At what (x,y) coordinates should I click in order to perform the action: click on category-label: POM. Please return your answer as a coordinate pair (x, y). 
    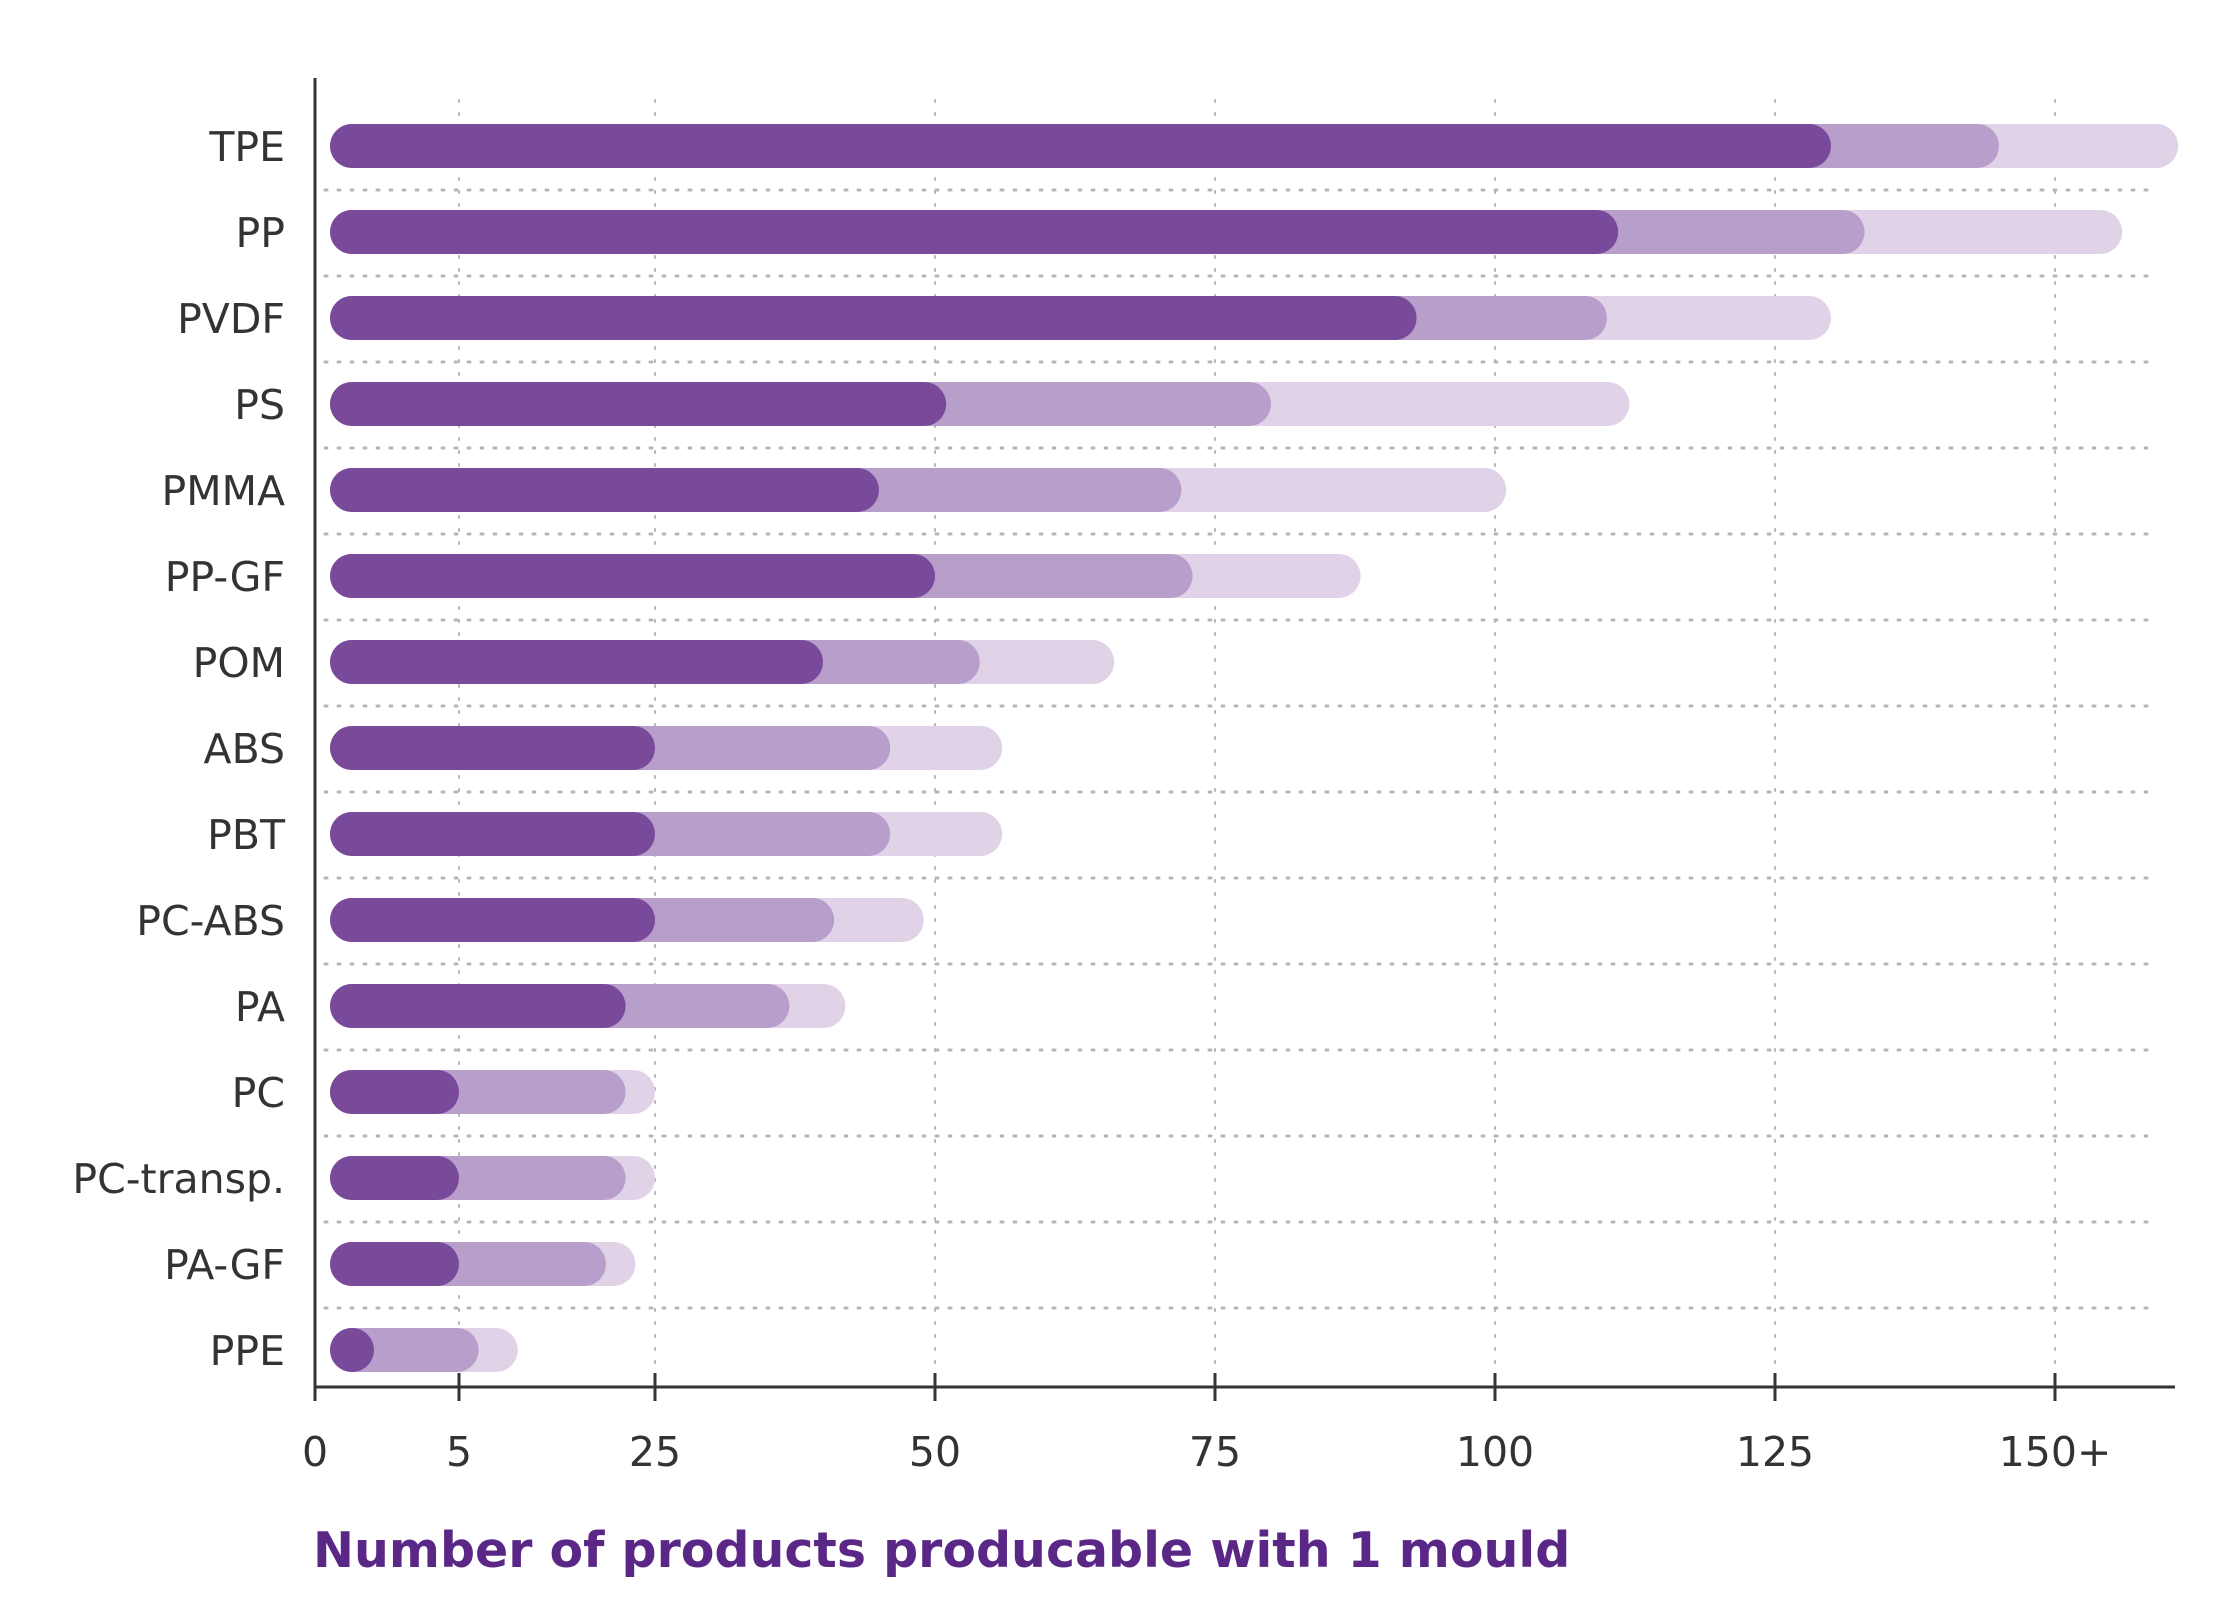
    Looking at the image, I should click on (239, 663).